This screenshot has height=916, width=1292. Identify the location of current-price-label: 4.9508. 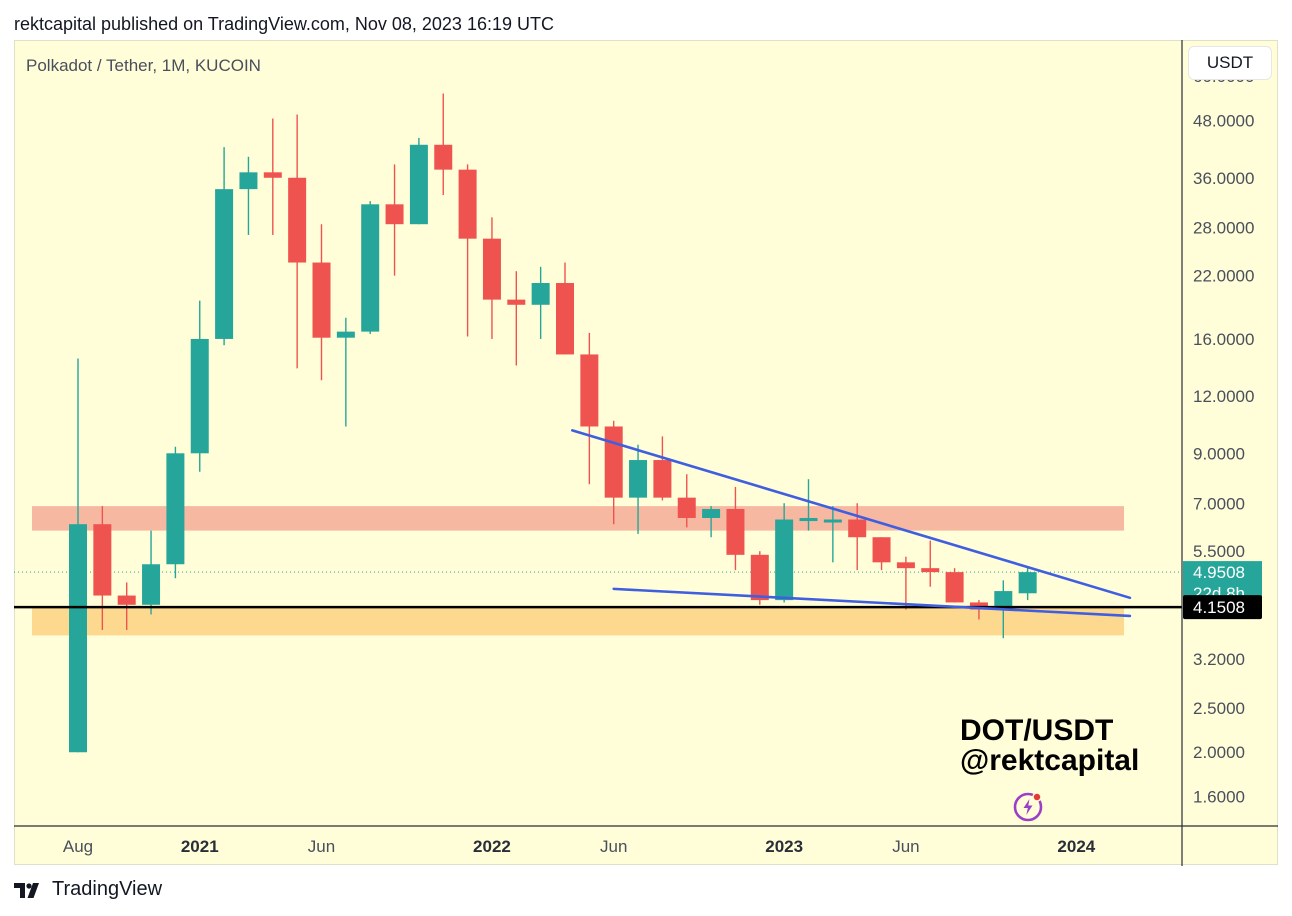
(1219, 572).